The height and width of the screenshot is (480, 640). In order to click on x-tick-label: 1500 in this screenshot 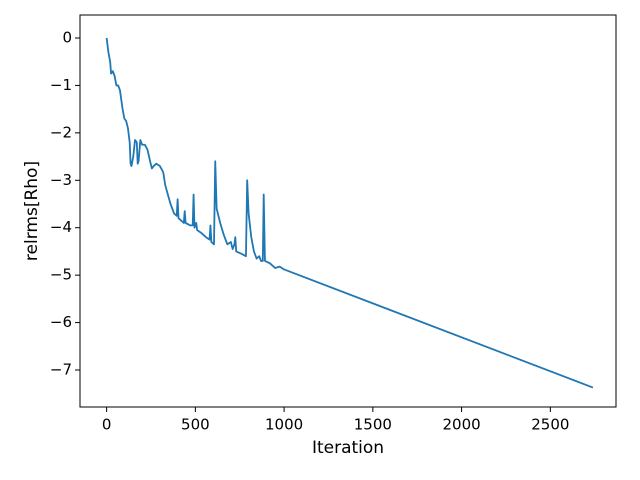, I will do `click(373, 425)`.